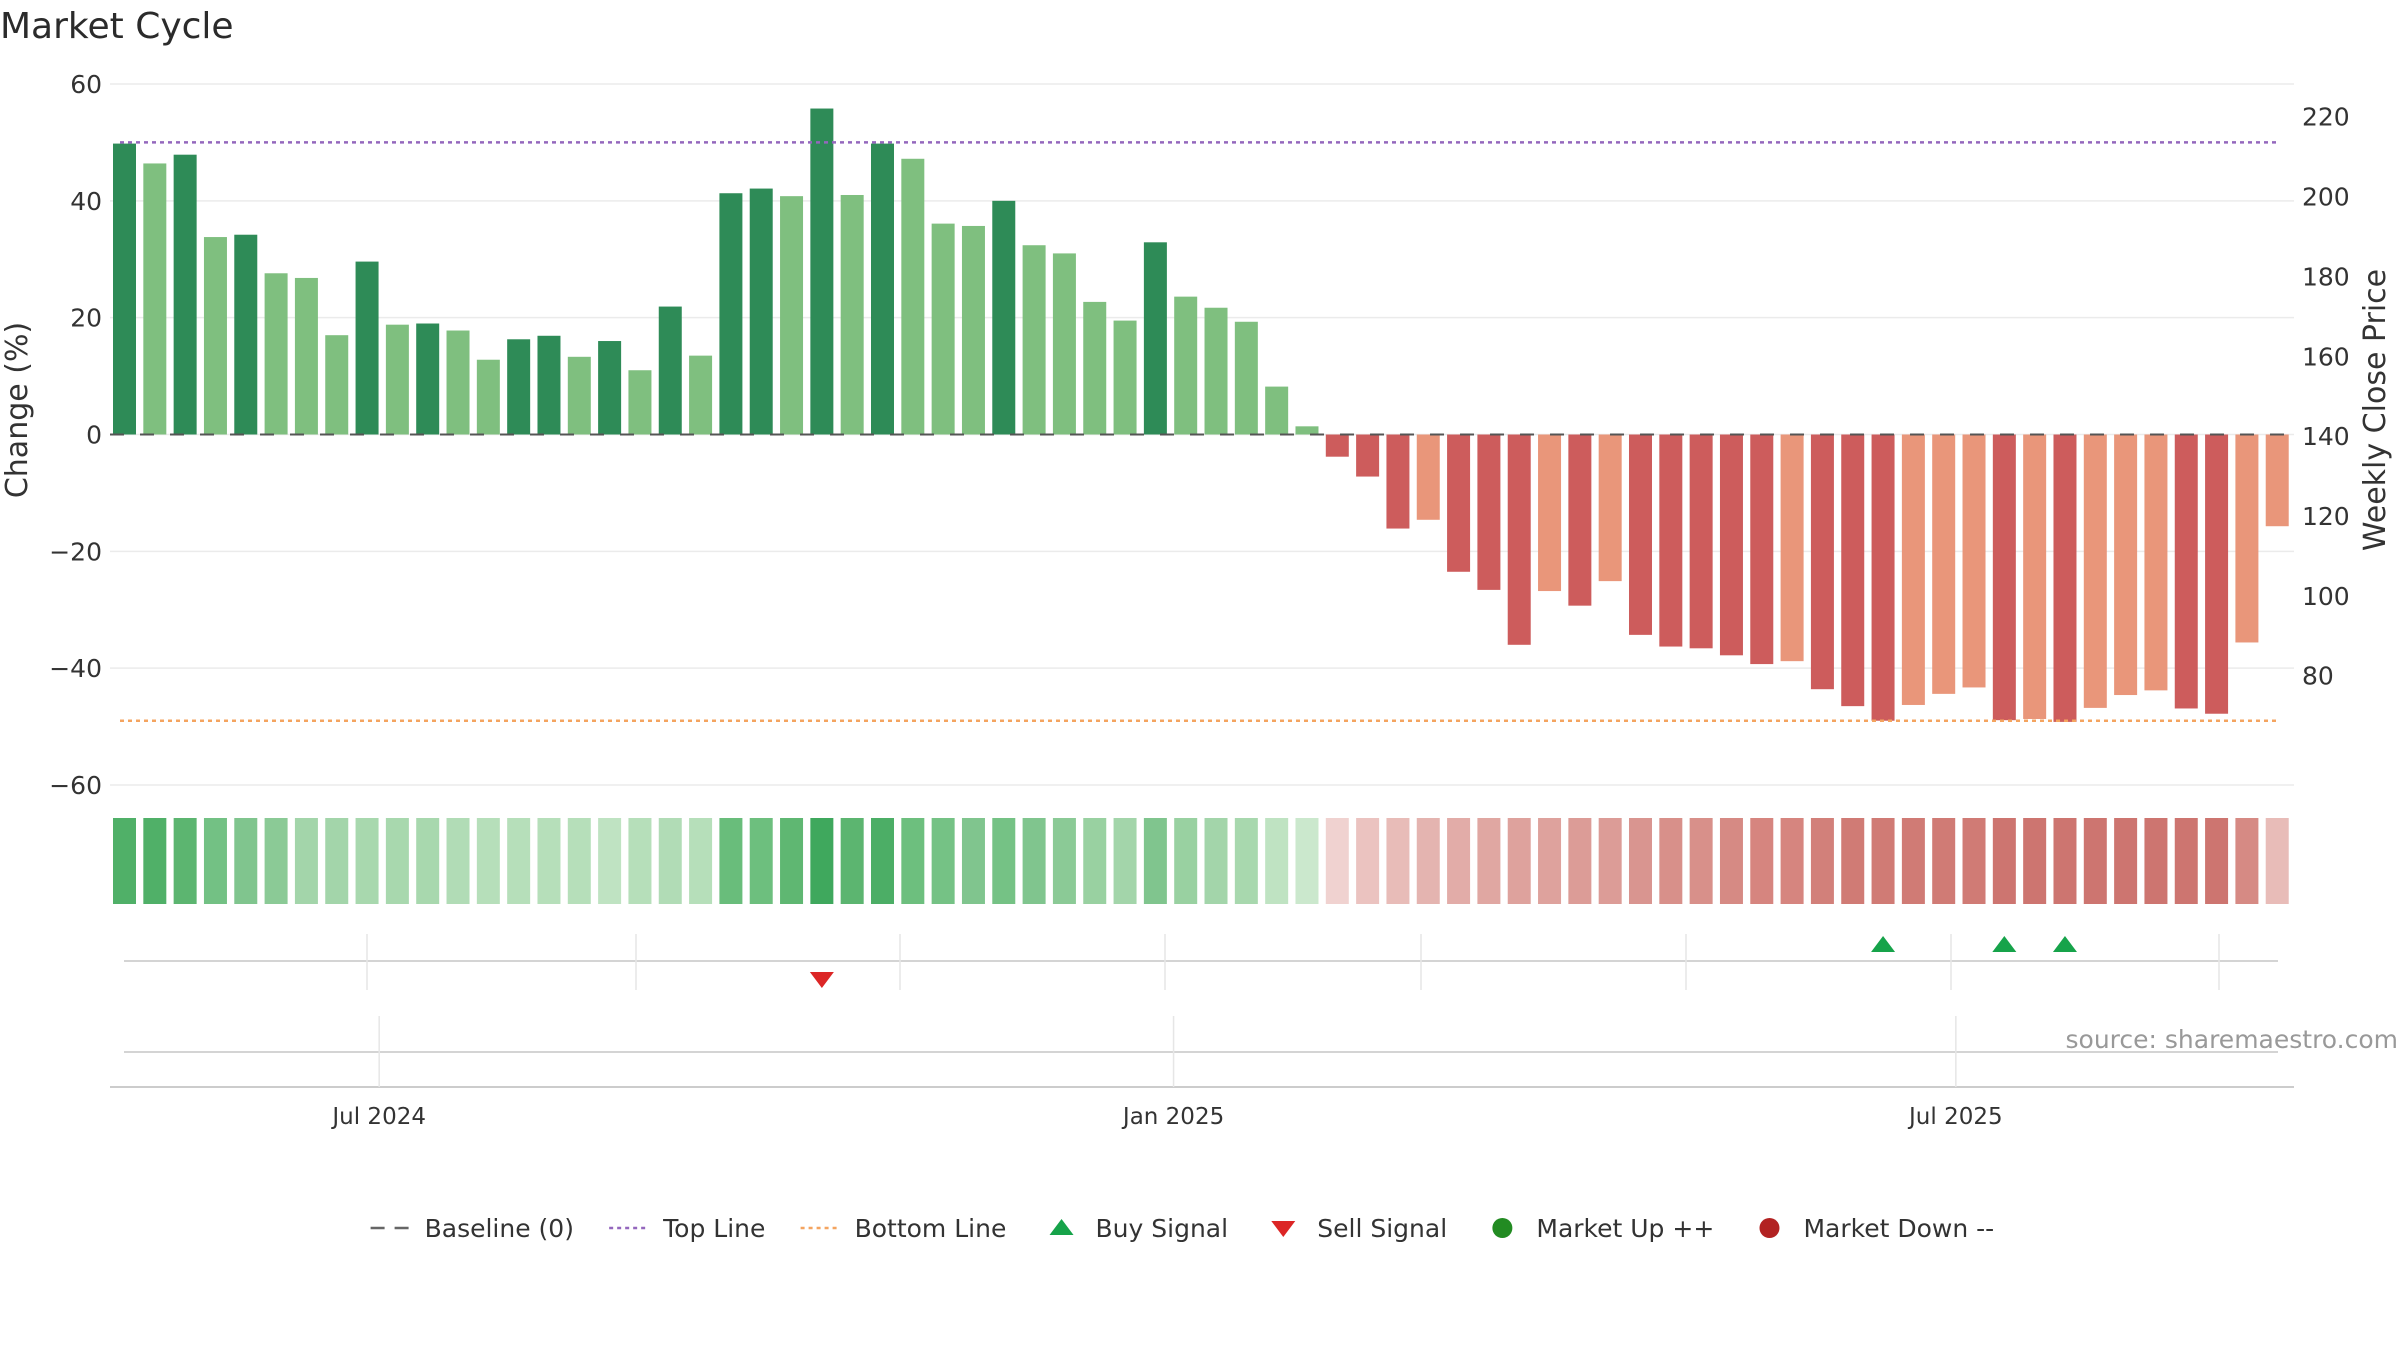 The image size is (2400, 1350). I want to click on sell-signal-marker, so click(821, 980).